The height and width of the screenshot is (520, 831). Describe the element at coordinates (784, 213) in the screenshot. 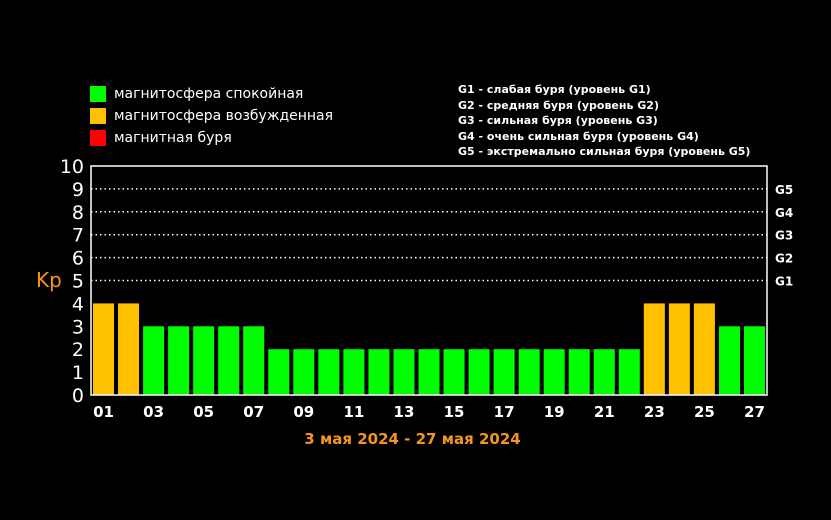

I see `right-tick-g4: G4` at that location.